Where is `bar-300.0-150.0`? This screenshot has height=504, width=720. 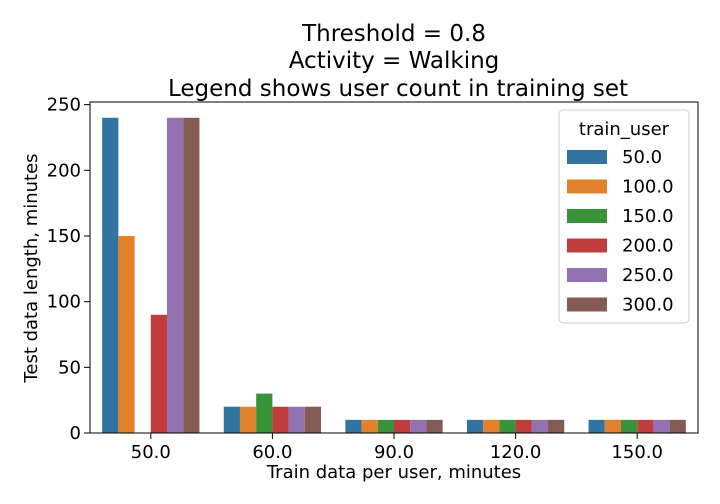
bar-300.0-150.0 is located at coordinates (677, 426).